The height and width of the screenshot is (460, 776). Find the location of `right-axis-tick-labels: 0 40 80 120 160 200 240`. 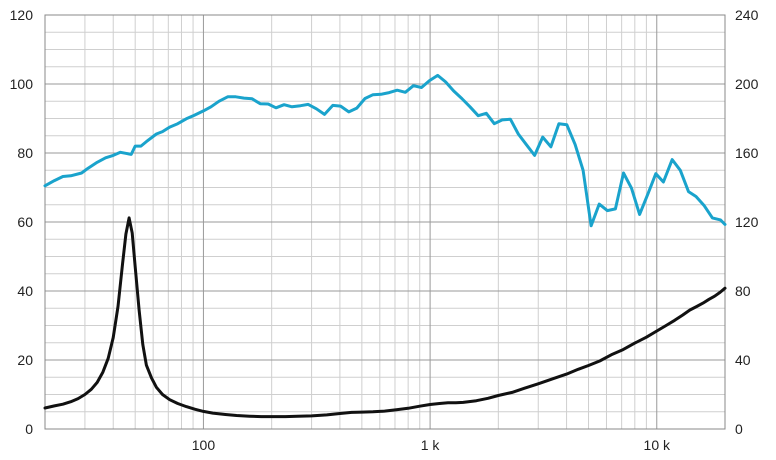

right-axis-tick-labels: 0 40 80 120 160 200 240 is located at coordinates (747, 222).